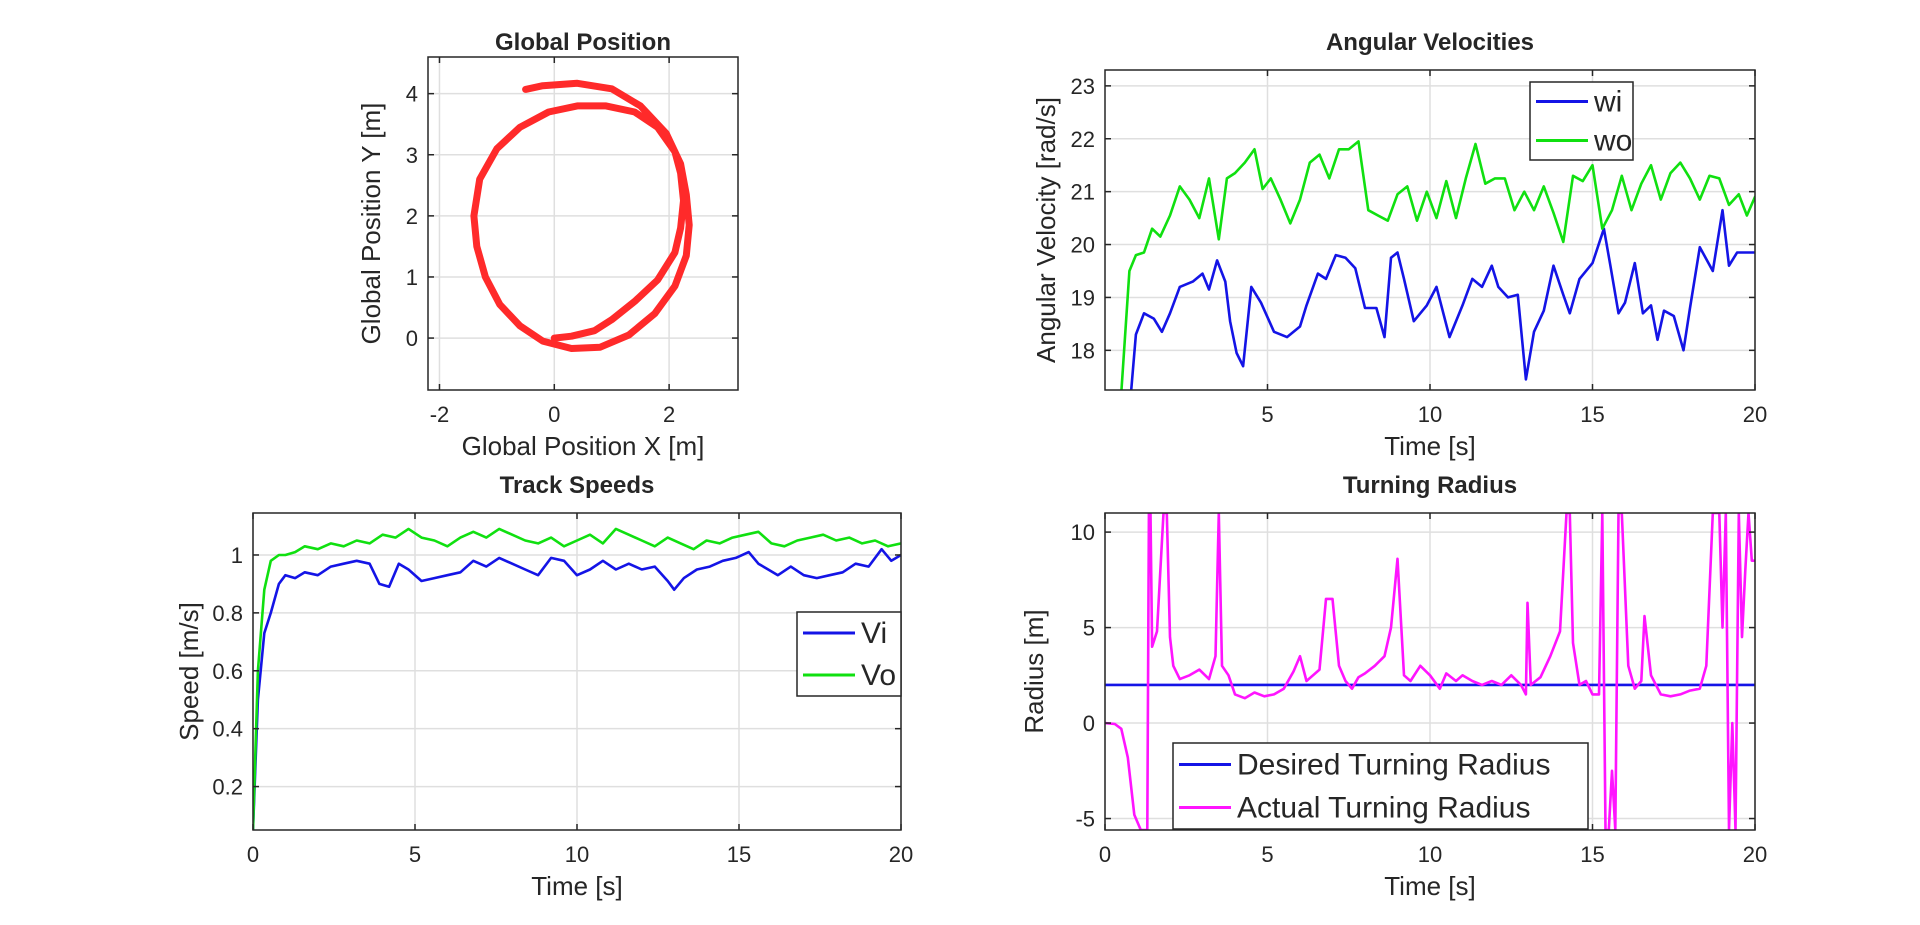 The image size is (1920, 925). What do you see at coordinates (1430, 485) in the screenshot?
I see `chart-title: Turning Radius` at bounding box center [1430, 485].